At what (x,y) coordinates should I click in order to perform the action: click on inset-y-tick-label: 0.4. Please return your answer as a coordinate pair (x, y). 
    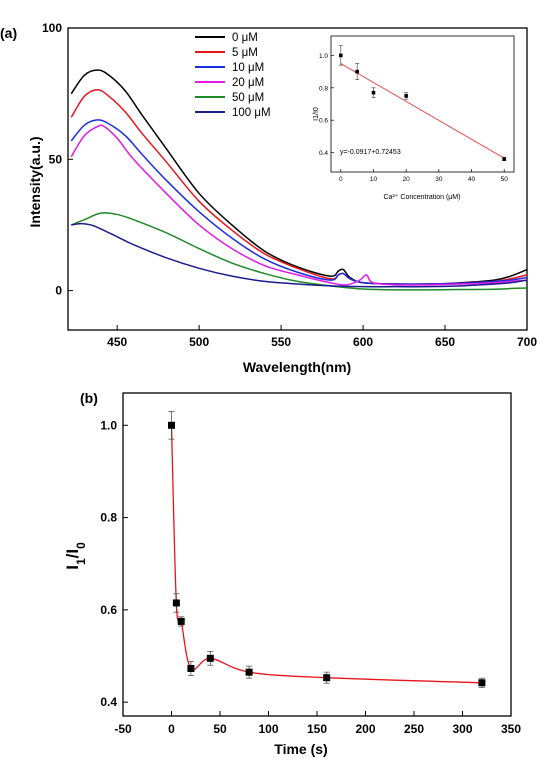
    Looking at the image, I should click on (323, 153).